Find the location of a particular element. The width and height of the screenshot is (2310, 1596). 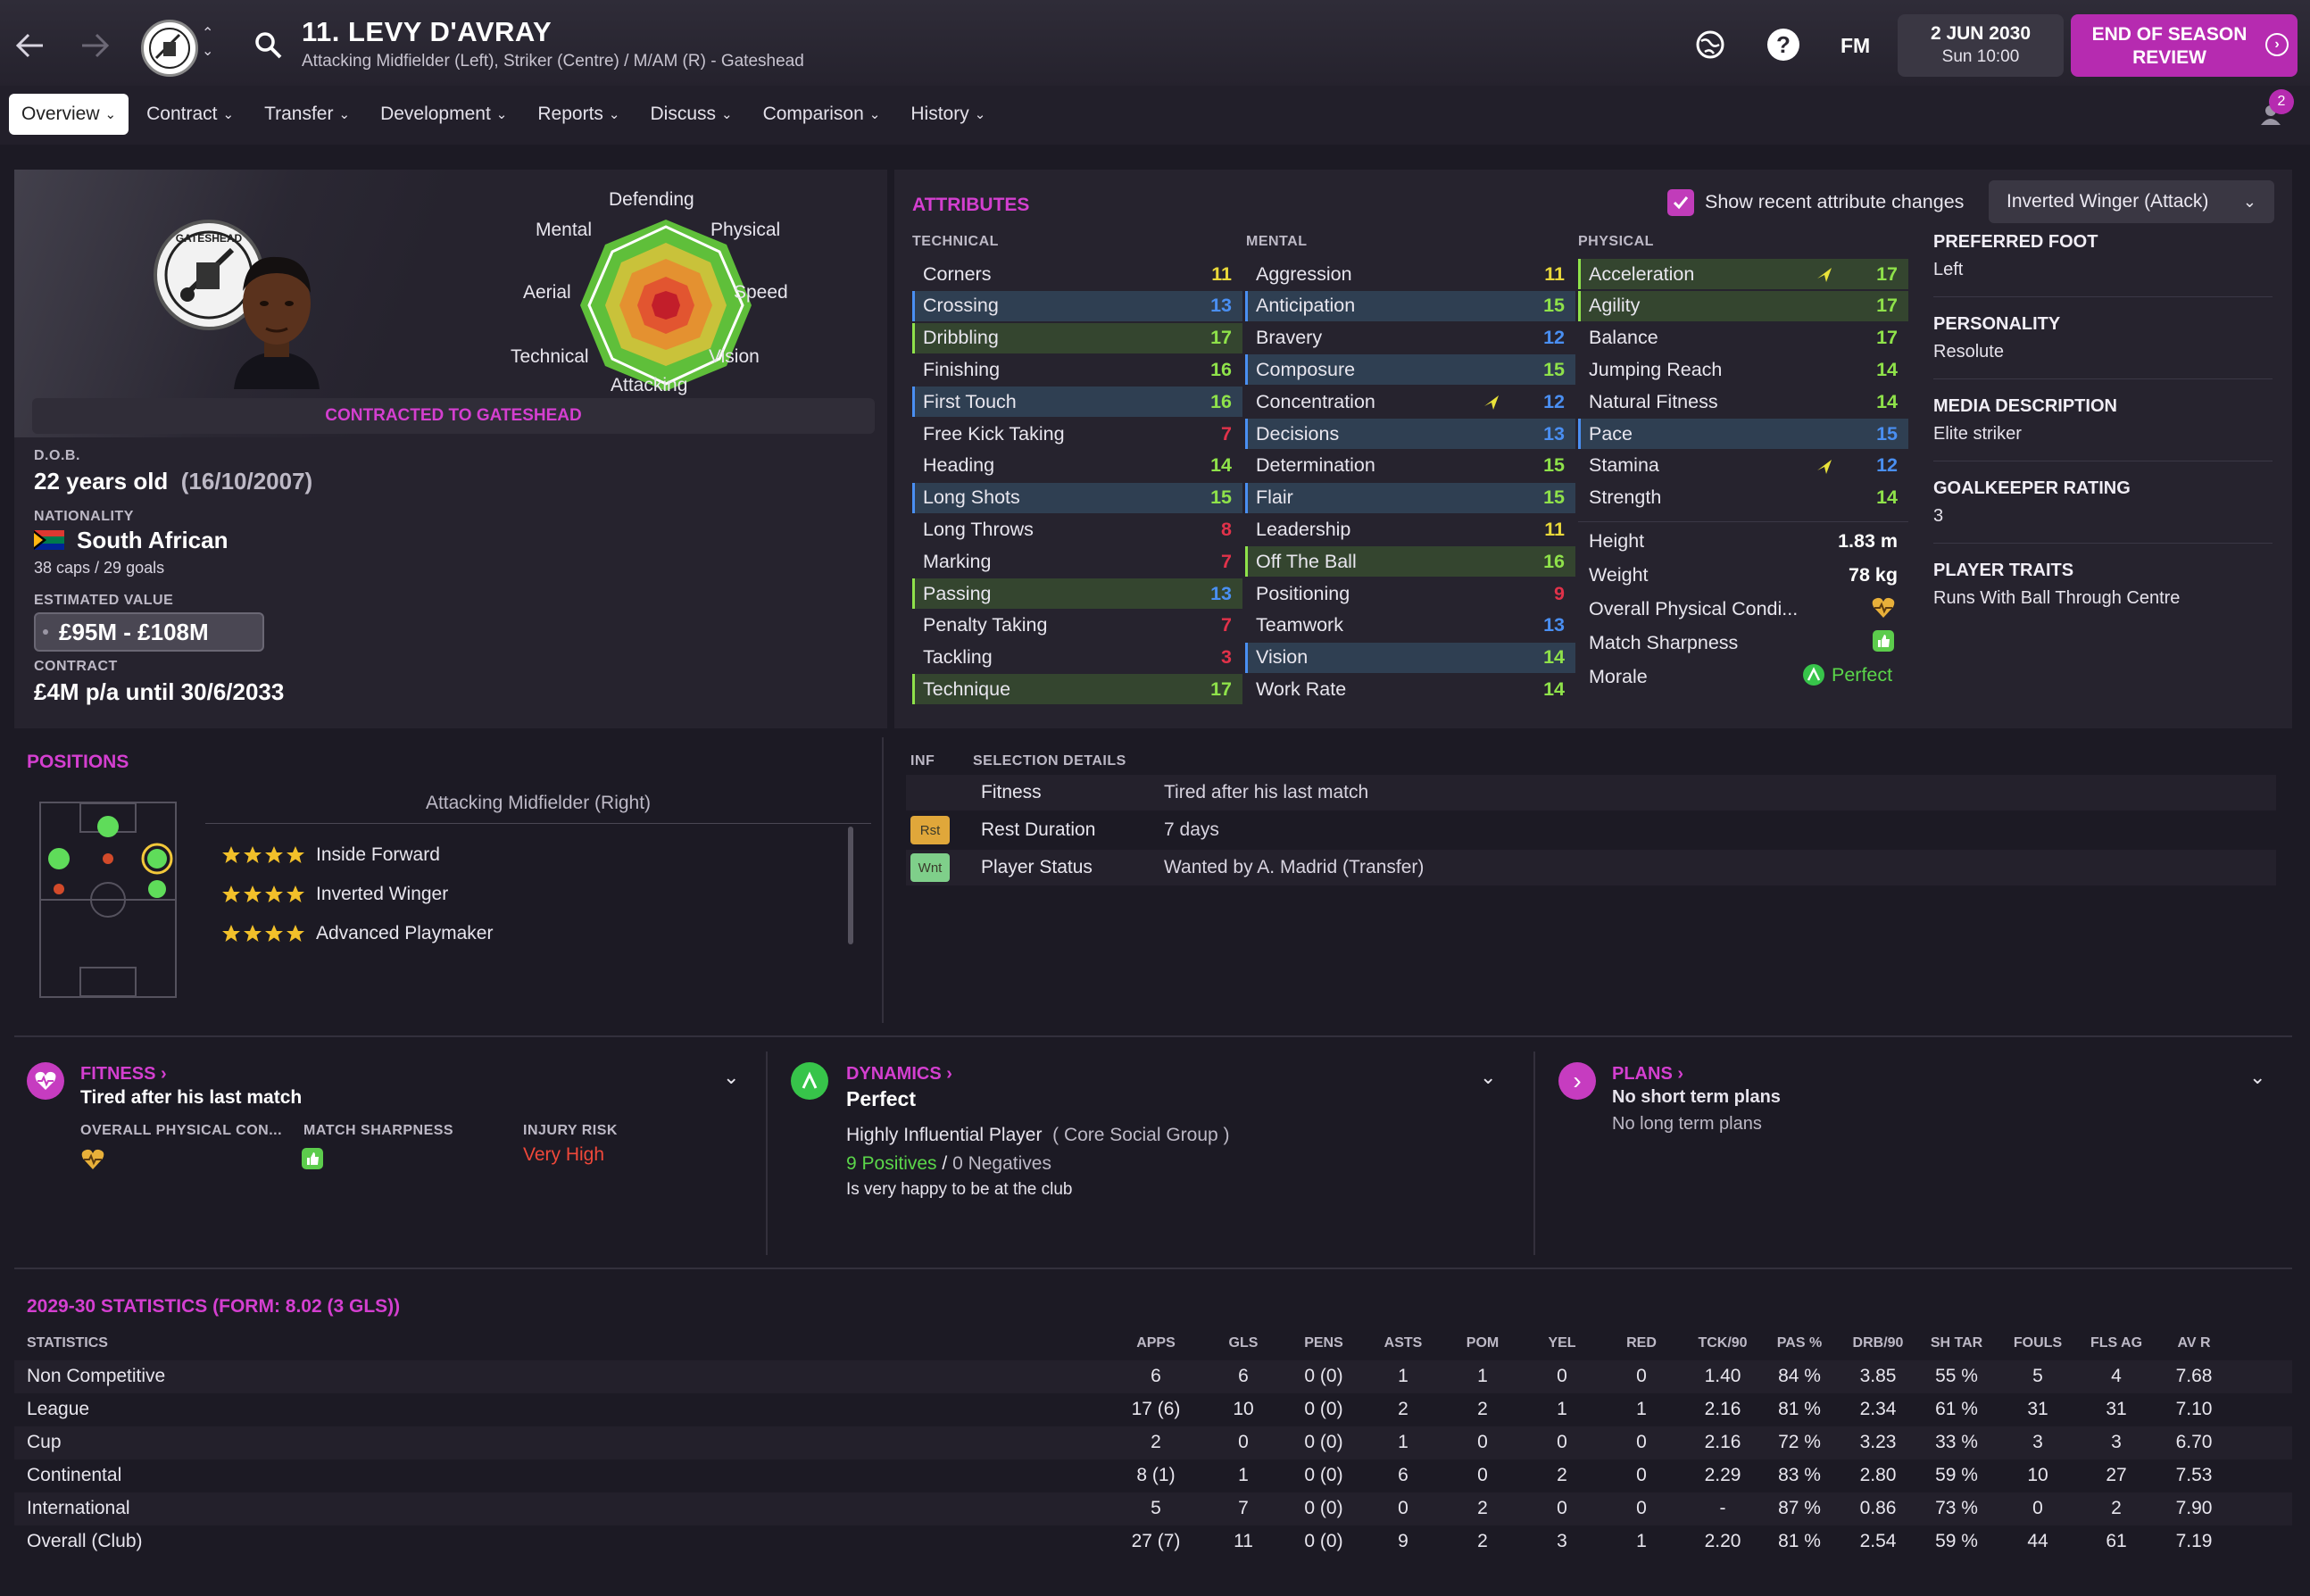

attribute-row-balance: Balance 17 is located at coordinates (1743, 338).